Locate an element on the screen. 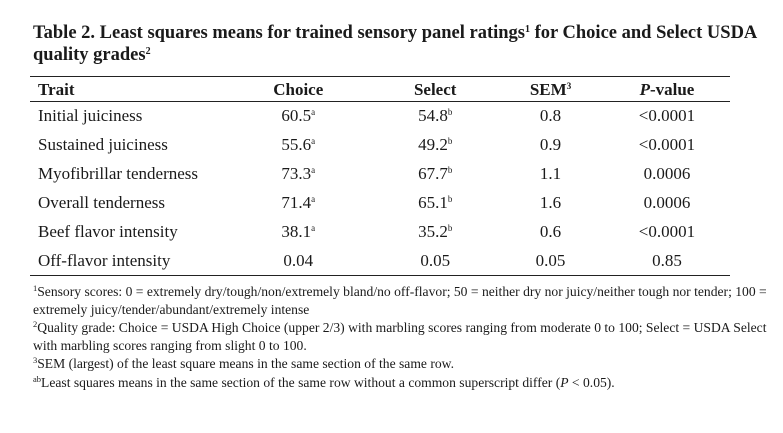 The height and width of the screenshot is (433, 783). title-sup-2: 2 is located at coordinates (148, 51).